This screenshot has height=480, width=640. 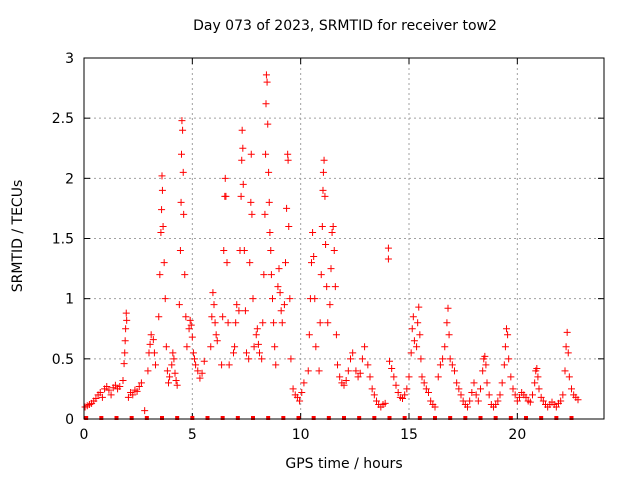 What do you see at coordinates (63, 360) in the screenshot?
I see `y-tick-label: 0.5` at bounding box center [63, 360].